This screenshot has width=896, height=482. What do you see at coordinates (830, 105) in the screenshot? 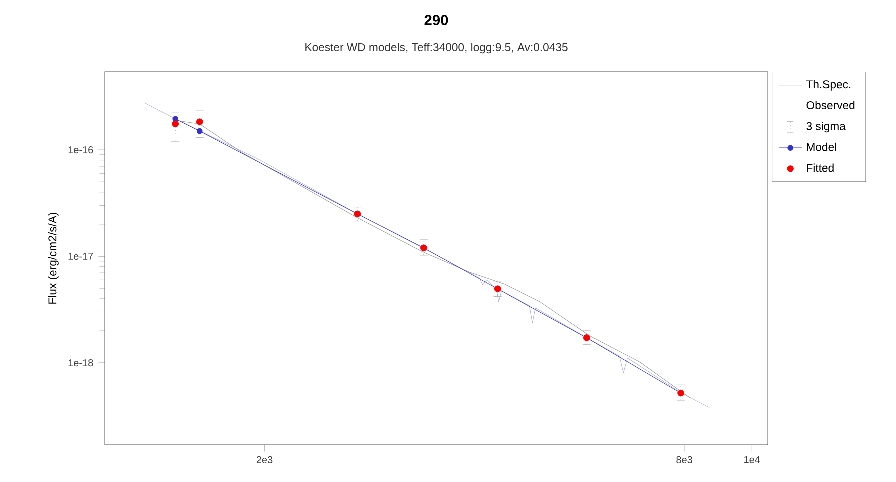
I see `legend-label: Observed` at bounding box center [830, 105].